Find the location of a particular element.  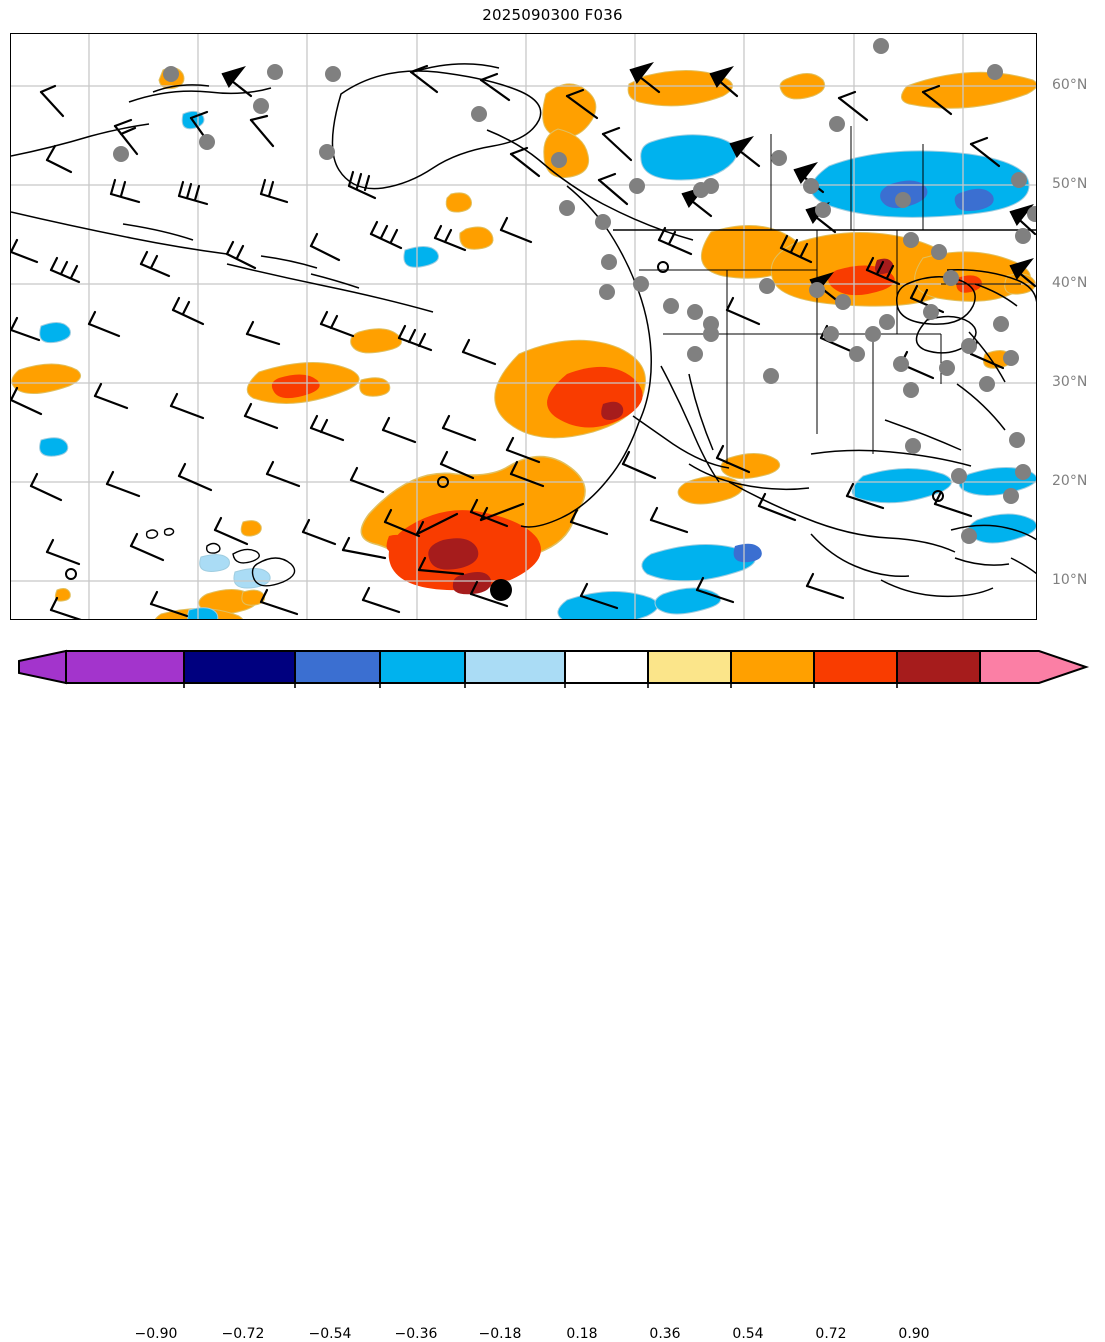

cb-tick-label-7: 0.36 is located at coordinates (665, 1334).